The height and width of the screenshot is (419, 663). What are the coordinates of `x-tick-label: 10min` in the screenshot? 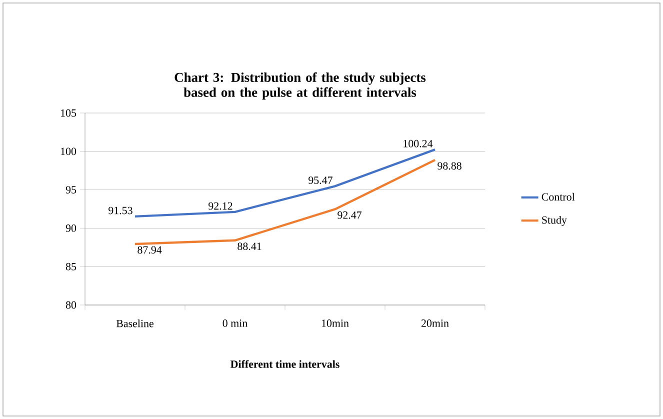 It's located at (335, 323).